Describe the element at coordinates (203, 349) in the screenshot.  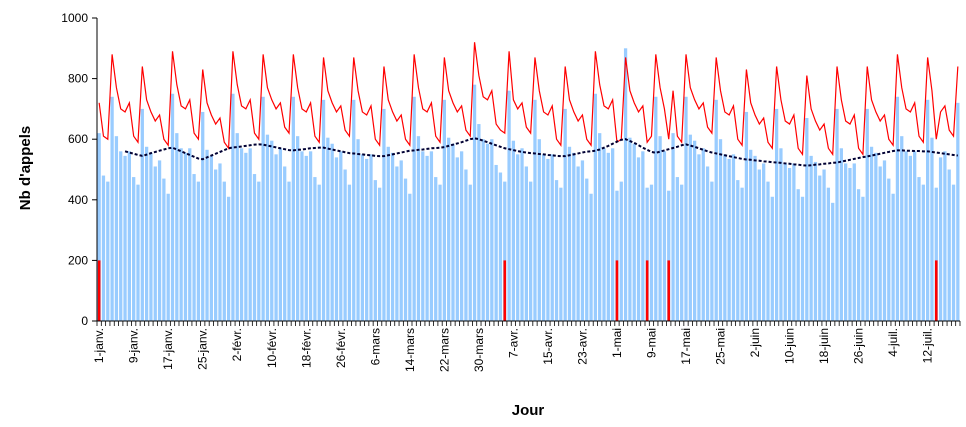
I see `x-tick-label: 25-janv.` at that location.